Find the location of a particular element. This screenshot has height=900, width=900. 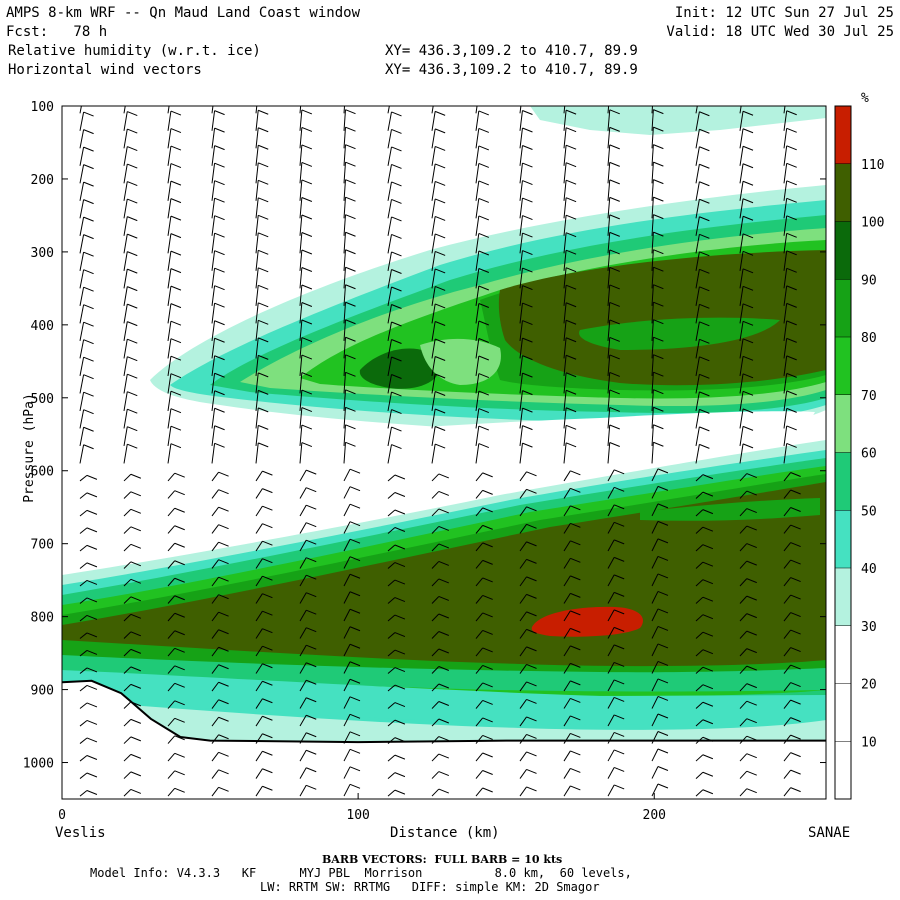

y-tick-label: 300 is located at coordinates (42, 253).